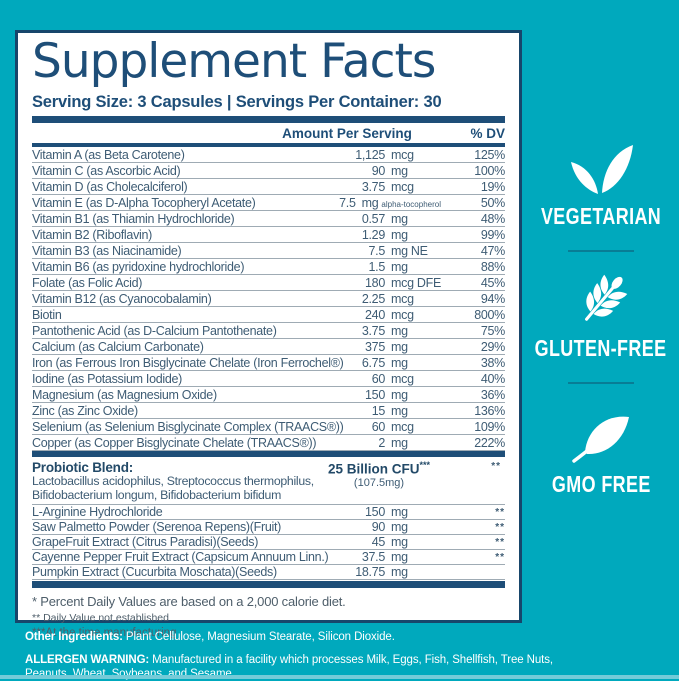 This screenshot has height=681, width=679. I want to click on ingredient-name: Iodine (as Potassium Iodide), so click(107, 378).